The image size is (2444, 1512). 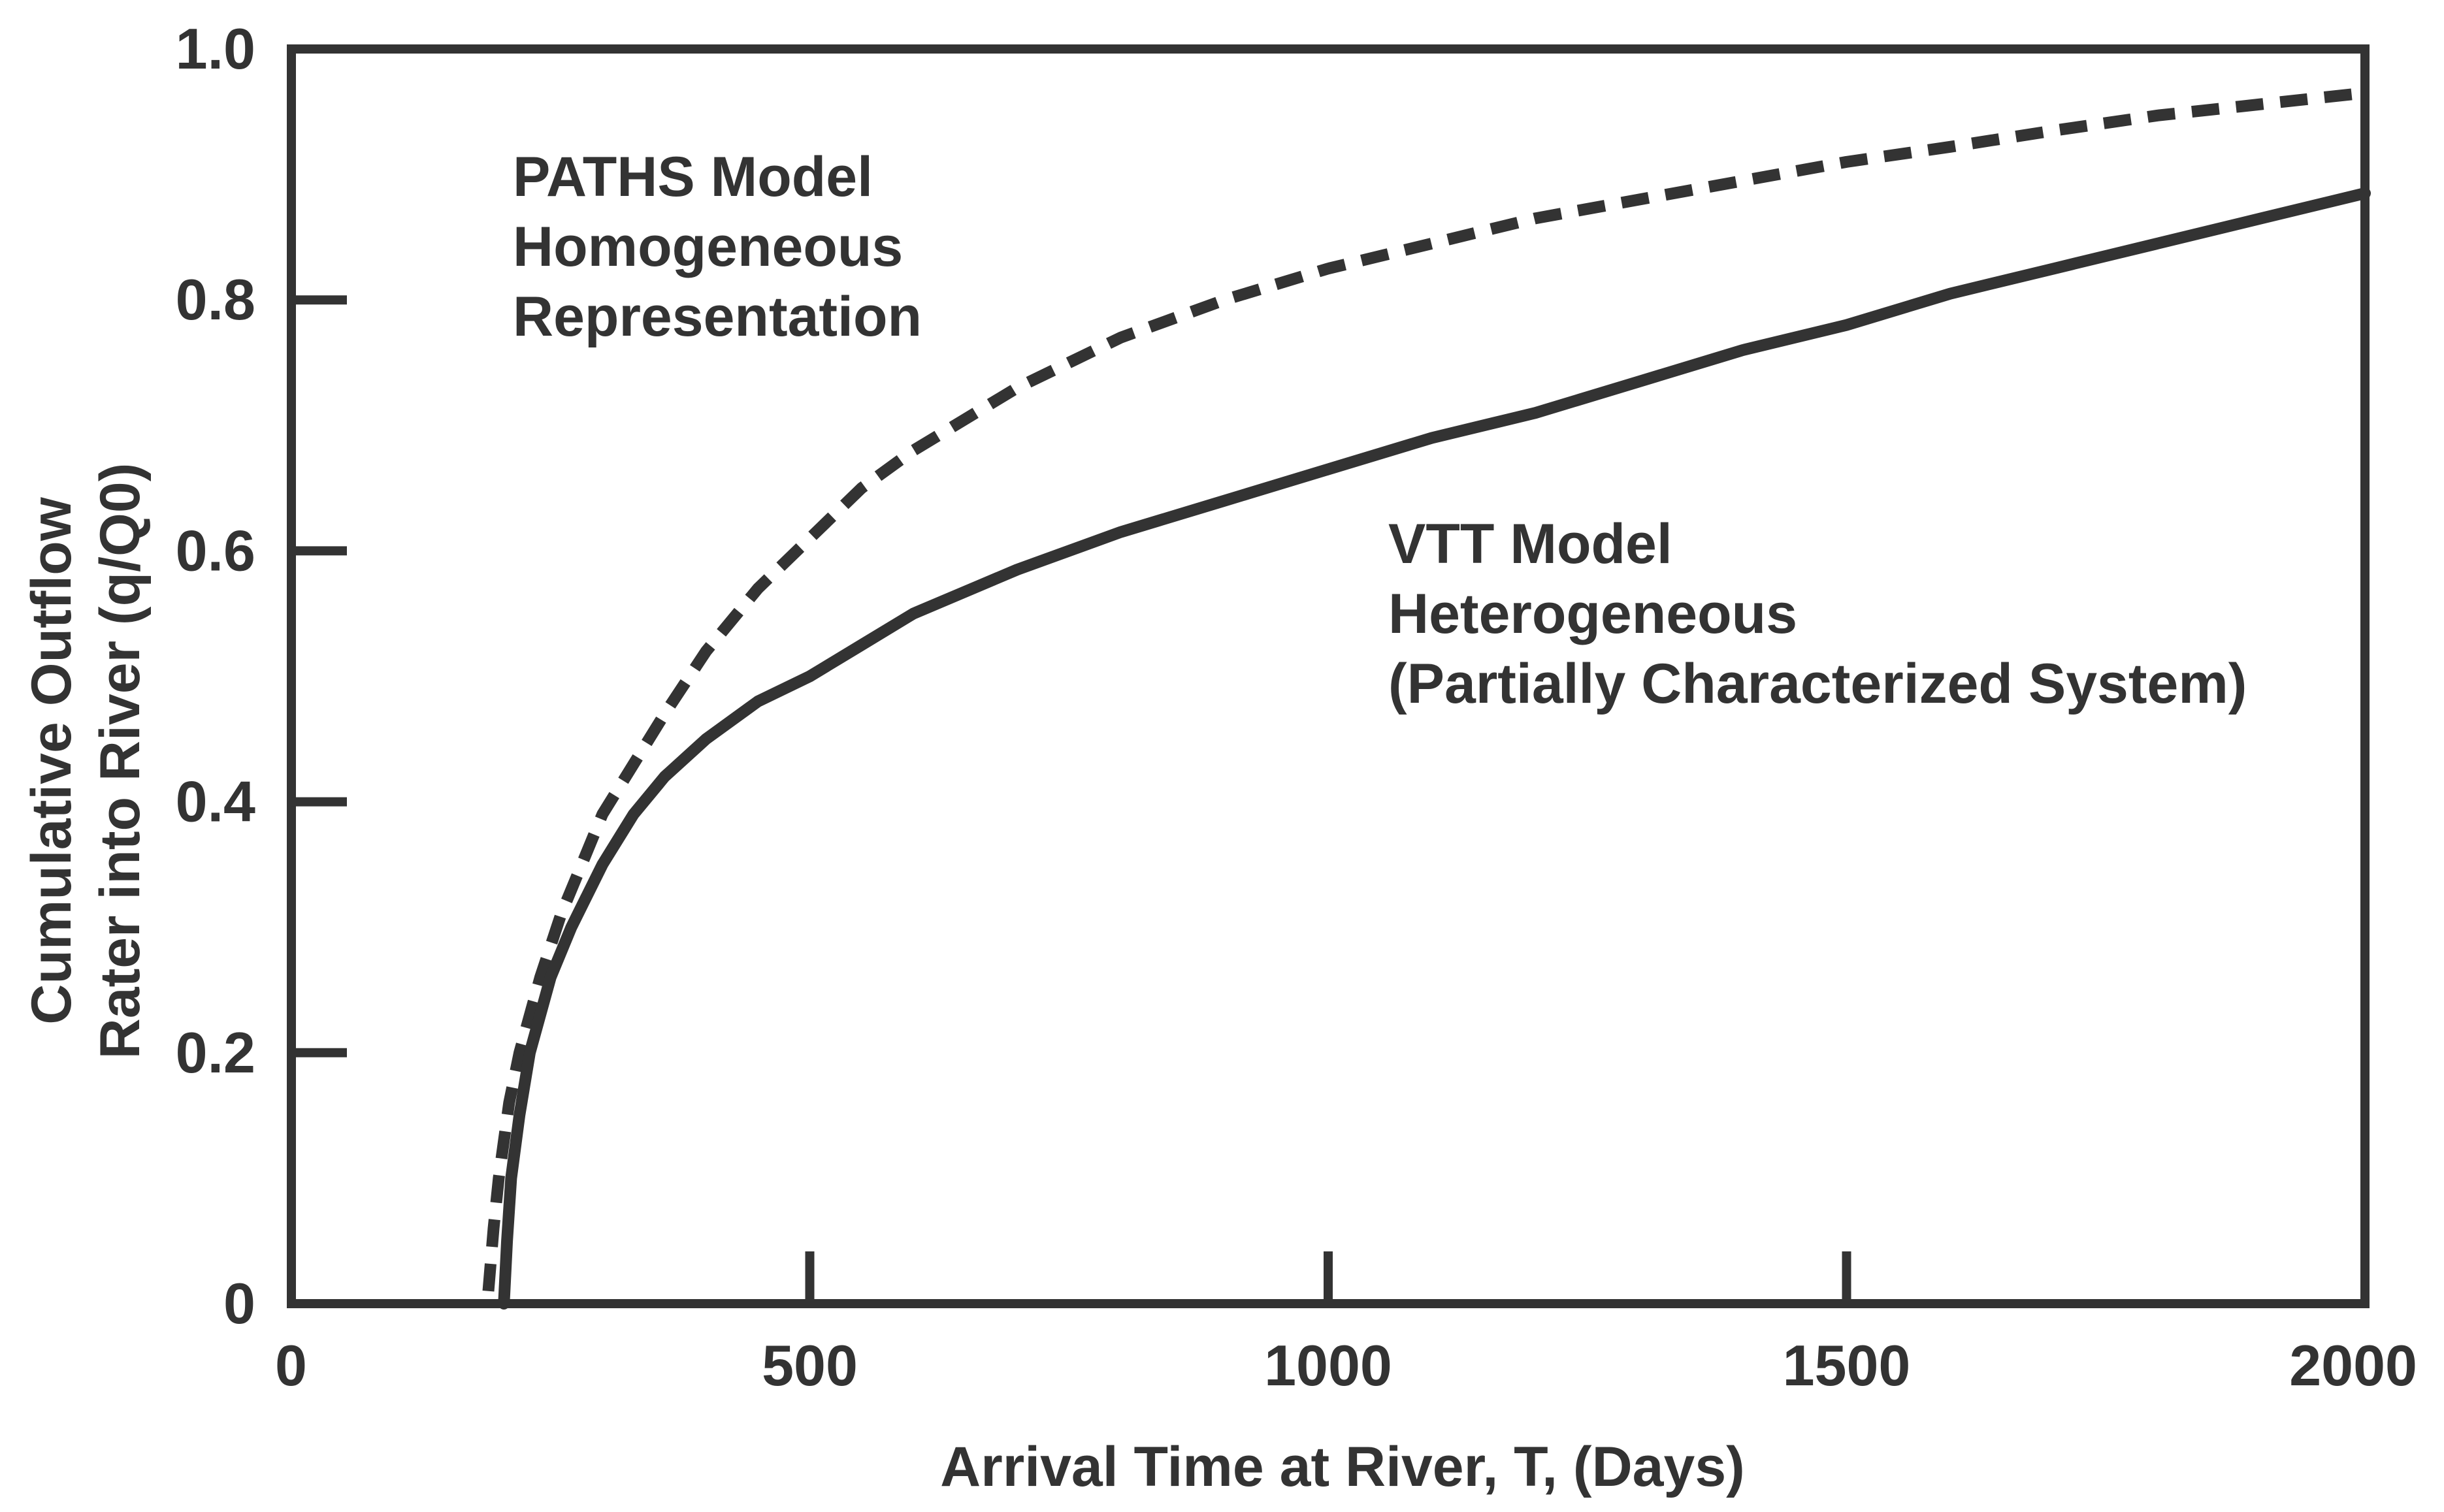 I want to click on annotation-paths-line-1: PATHS Model, so click(x=693, y=177).